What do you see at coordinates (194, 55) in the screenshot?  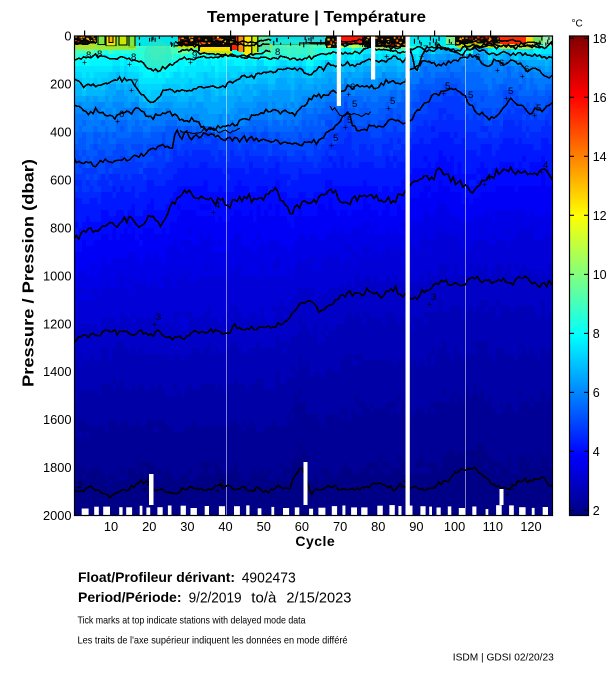 I see `svg-text: 9` at bounding box center [194, 55].